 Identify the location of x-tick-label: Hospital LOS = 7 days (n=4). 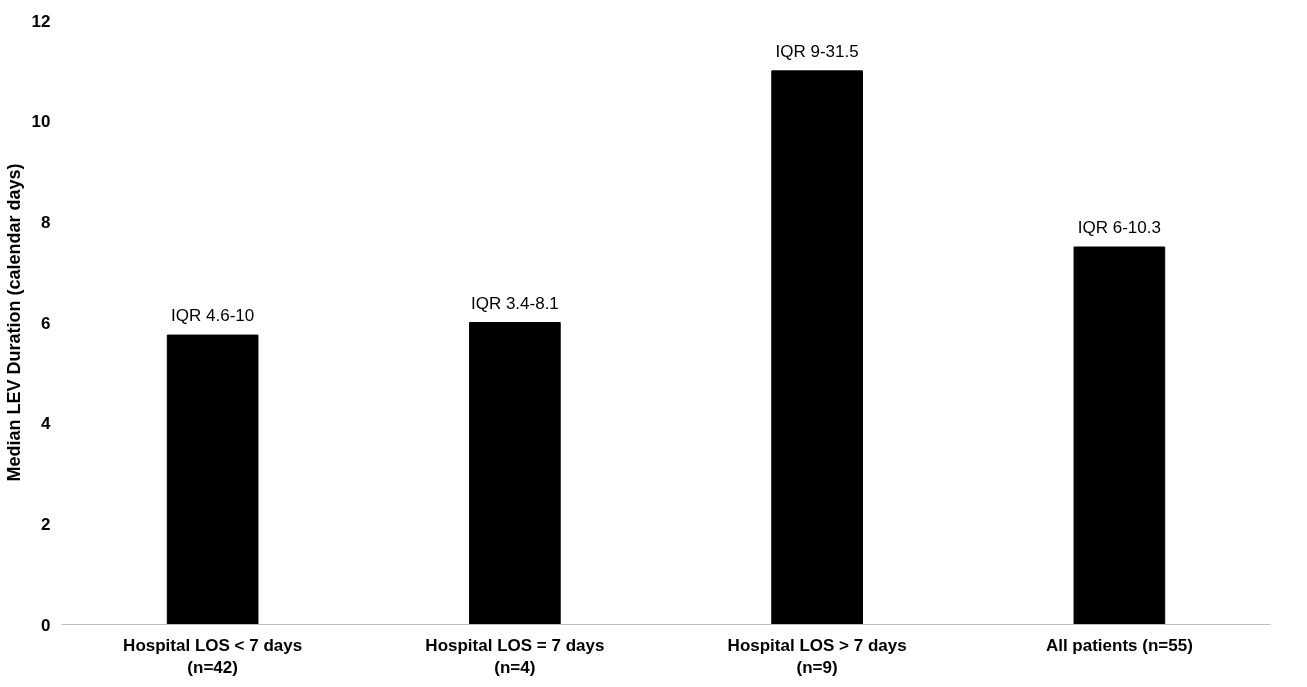
(515, 656).